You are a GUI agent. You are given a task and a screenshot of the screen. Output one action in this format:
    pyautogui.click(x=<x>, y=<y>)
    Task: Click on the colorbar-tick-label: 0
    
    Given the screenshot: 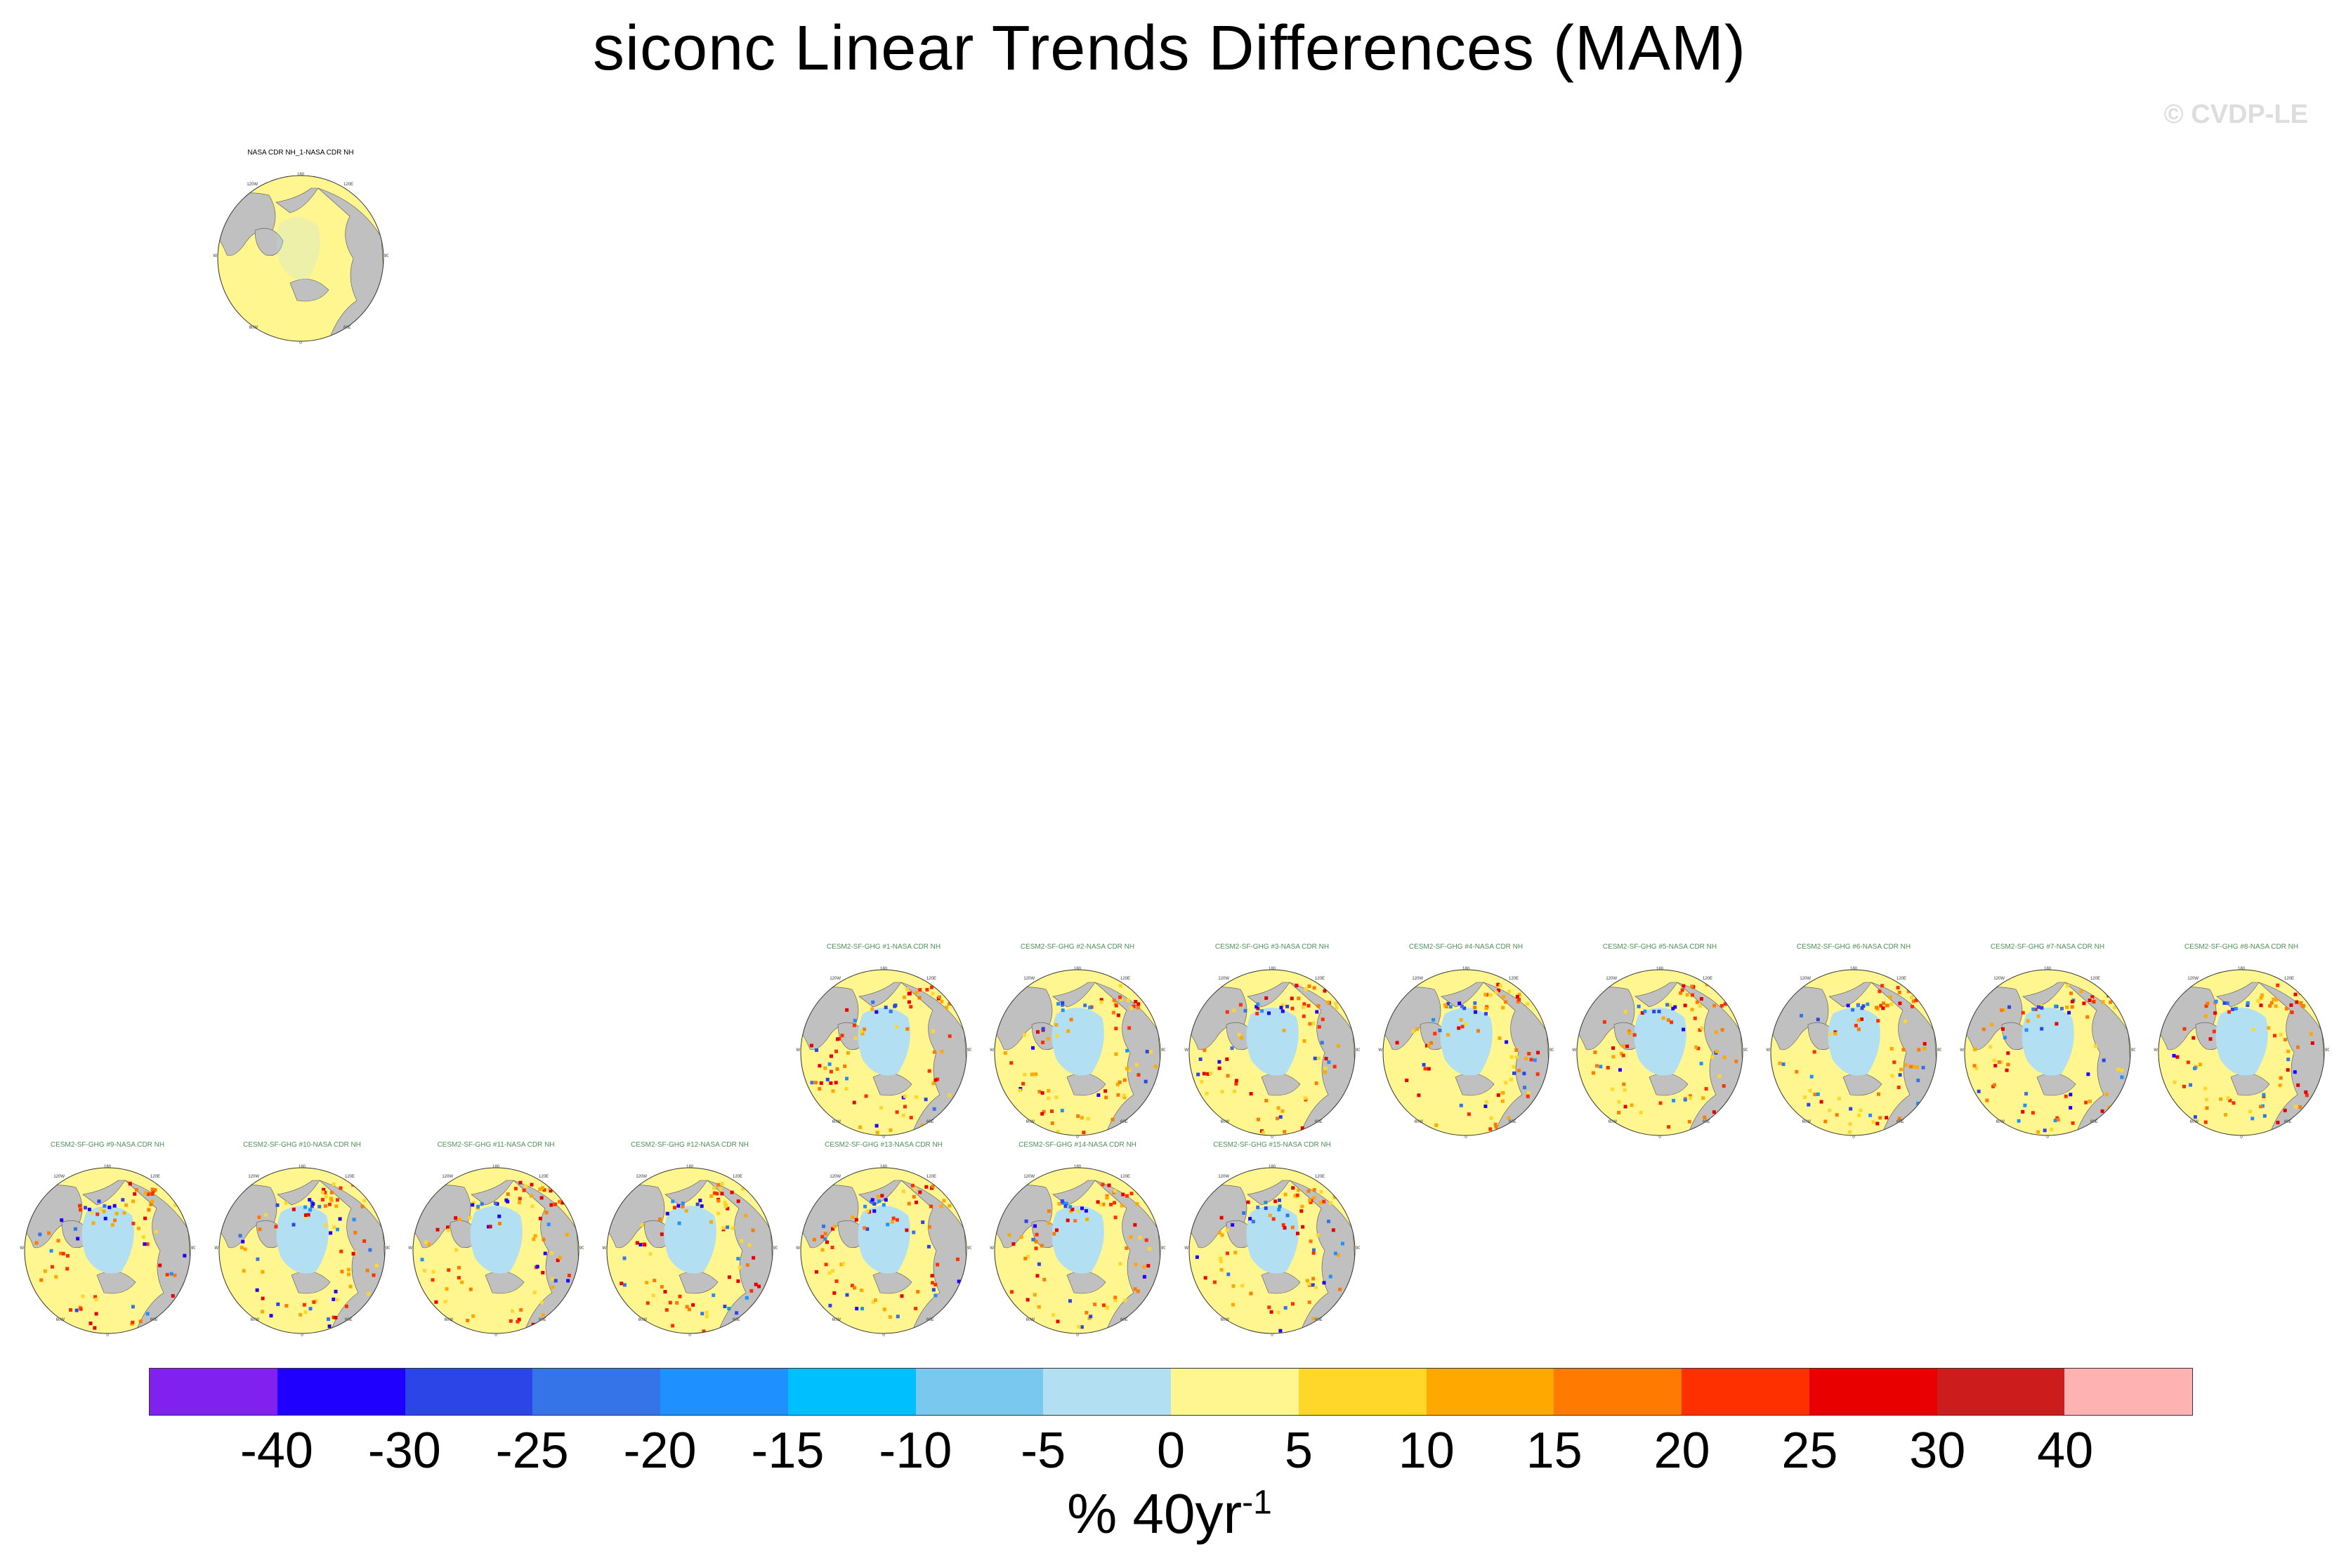 What is the action you would take?
    pyautogui.click(x=1171, y=1451)
    